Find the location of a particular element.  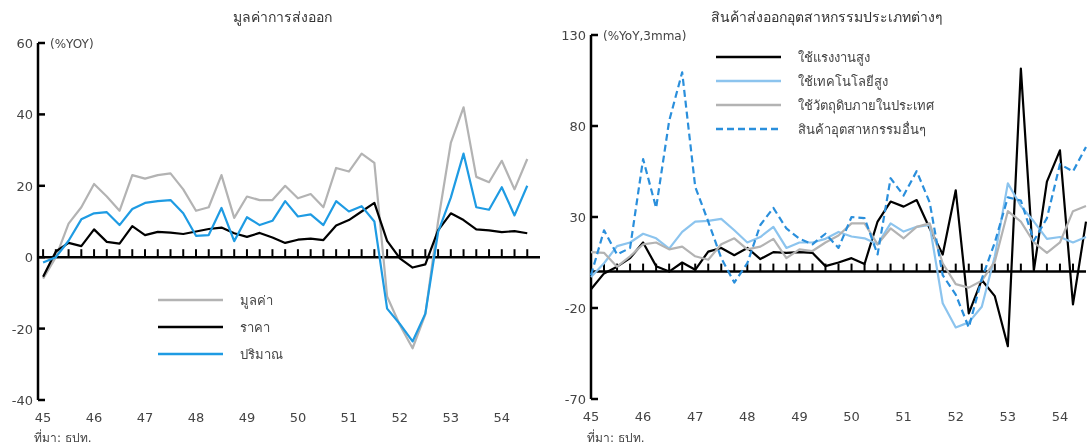

legend-label: มูลค่า is located at coordinates (256, 301).